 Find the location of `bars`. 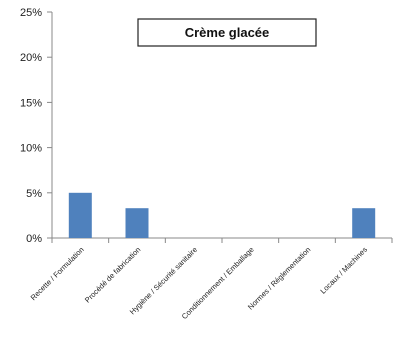

bars is located at coordinates (222, 215).